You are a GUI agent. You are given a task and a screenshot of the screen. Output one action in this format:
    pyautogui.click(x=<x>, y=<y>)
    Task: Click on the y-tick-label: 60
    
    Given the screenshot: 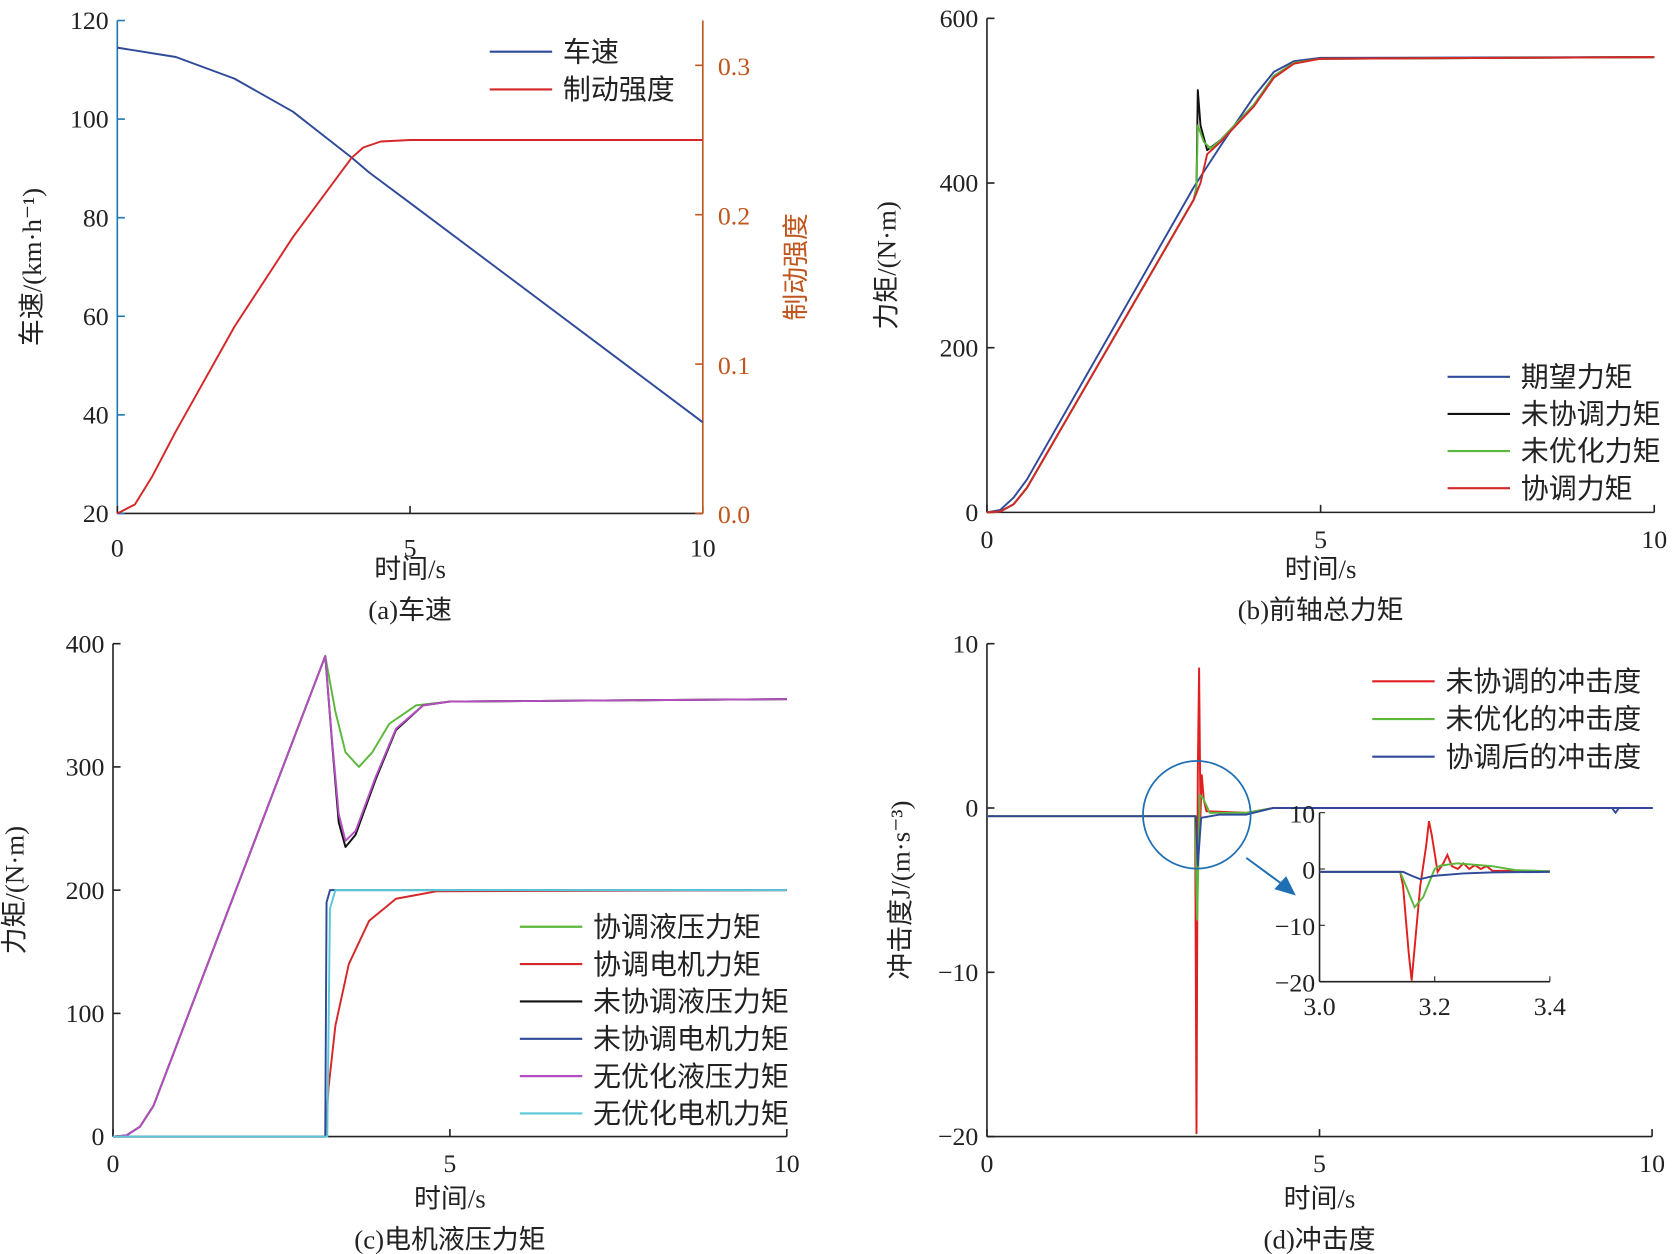 What is the action you would take?
    pyautogui.click(x=96, y=316)
    